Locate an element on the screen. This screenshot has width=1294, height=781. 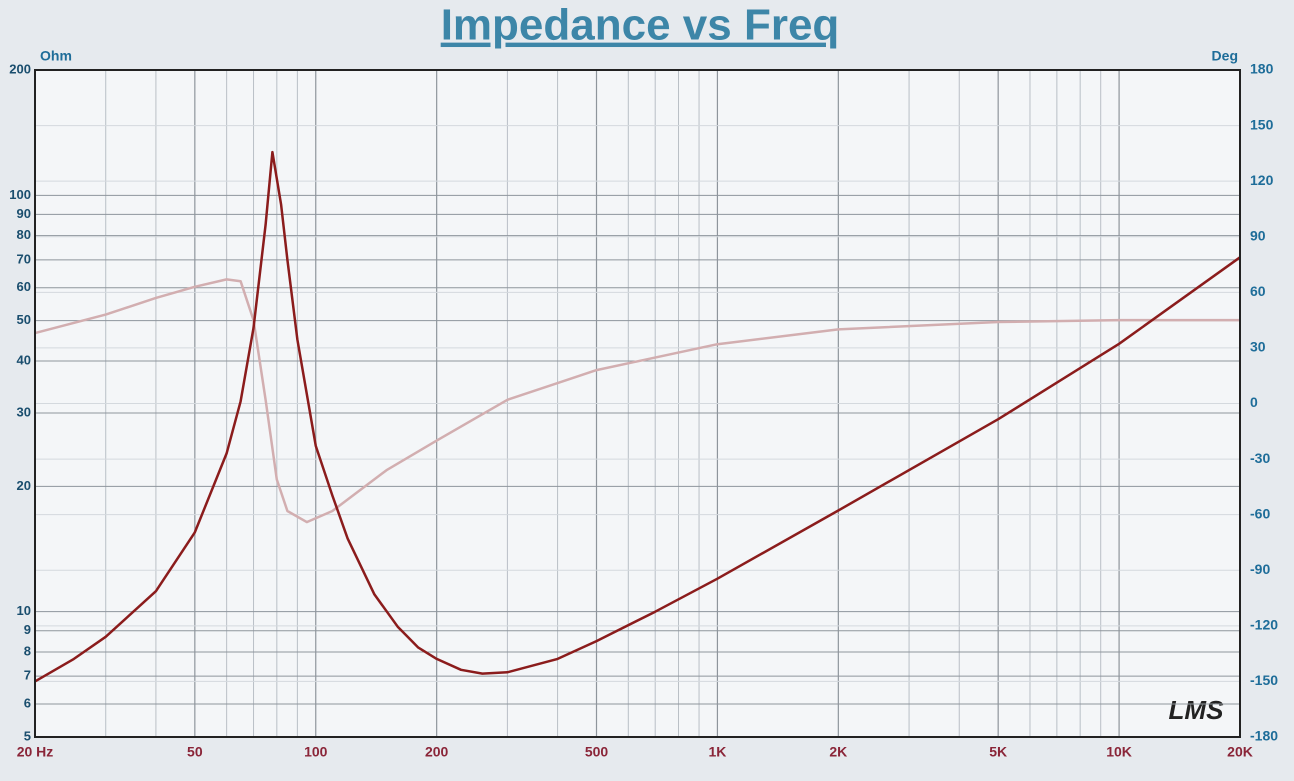
y-tick-label: 10 is located at coordinates (24, 610).